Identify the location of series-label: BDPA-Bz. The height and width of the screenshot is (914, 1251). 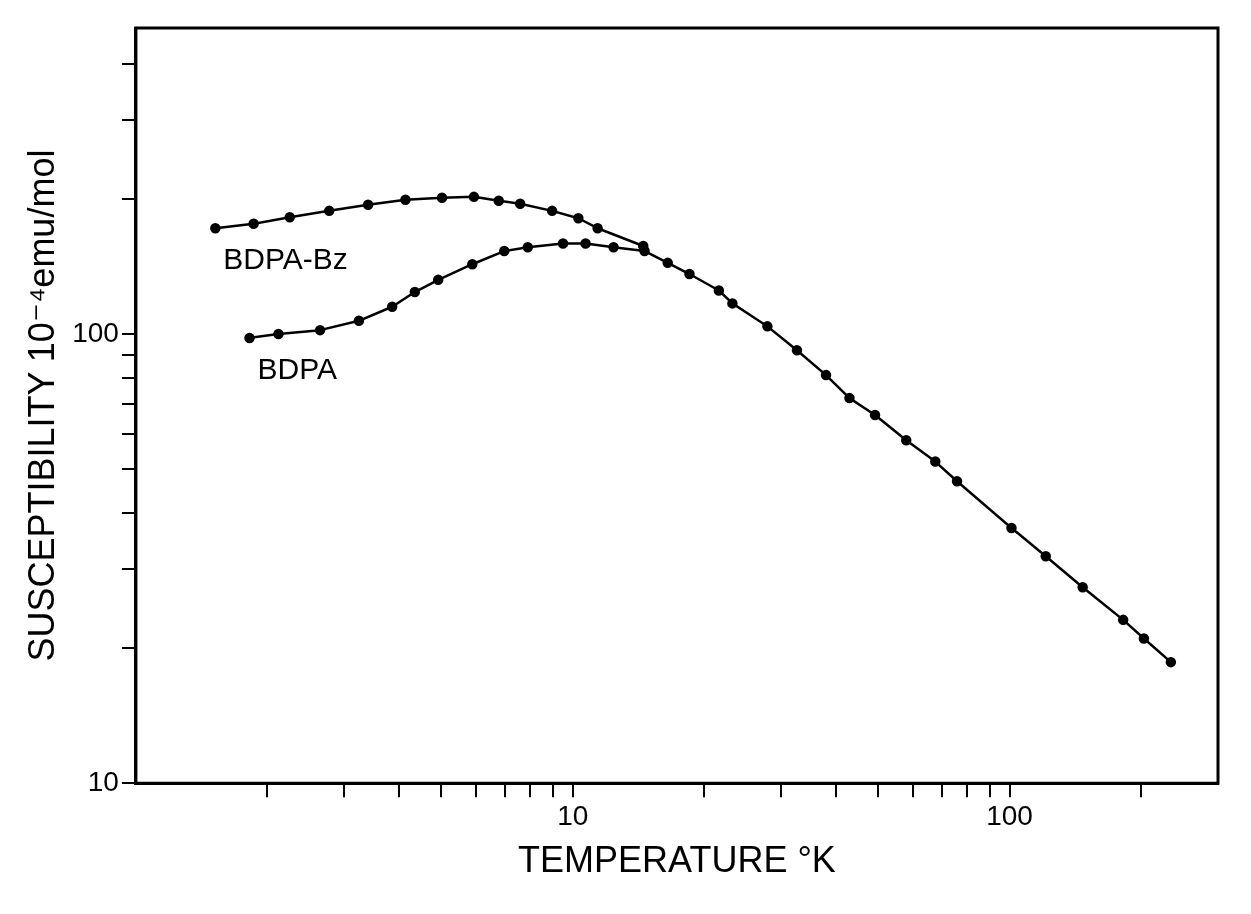
(285, 259).